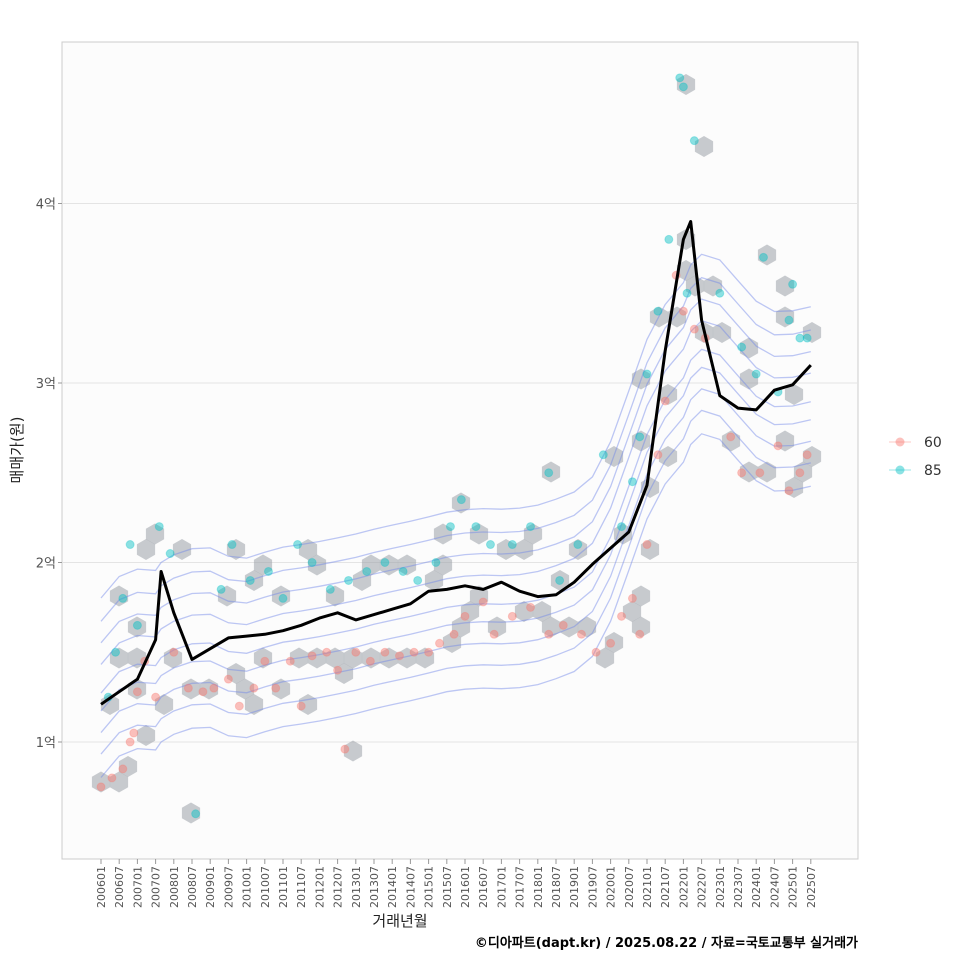 The image size is (960, 960). What do you see at coordinates (46, 564) in the screenshot?
I see `y-tick-label: 2억` at bounding box center [46, 564].